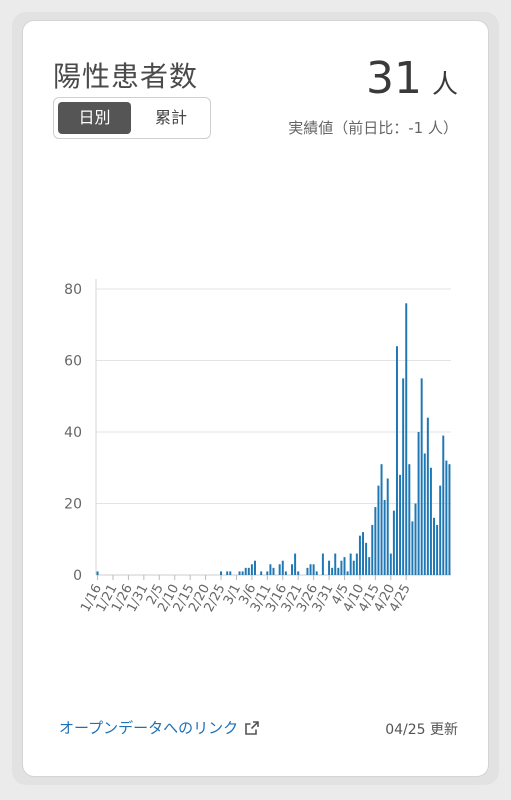 This screenshot has height=800, width=511. What do you see at coordinates (132, 118) in the screenshot?
I see `view-toggle: 日別 累計` at bounding box center [132, 118].